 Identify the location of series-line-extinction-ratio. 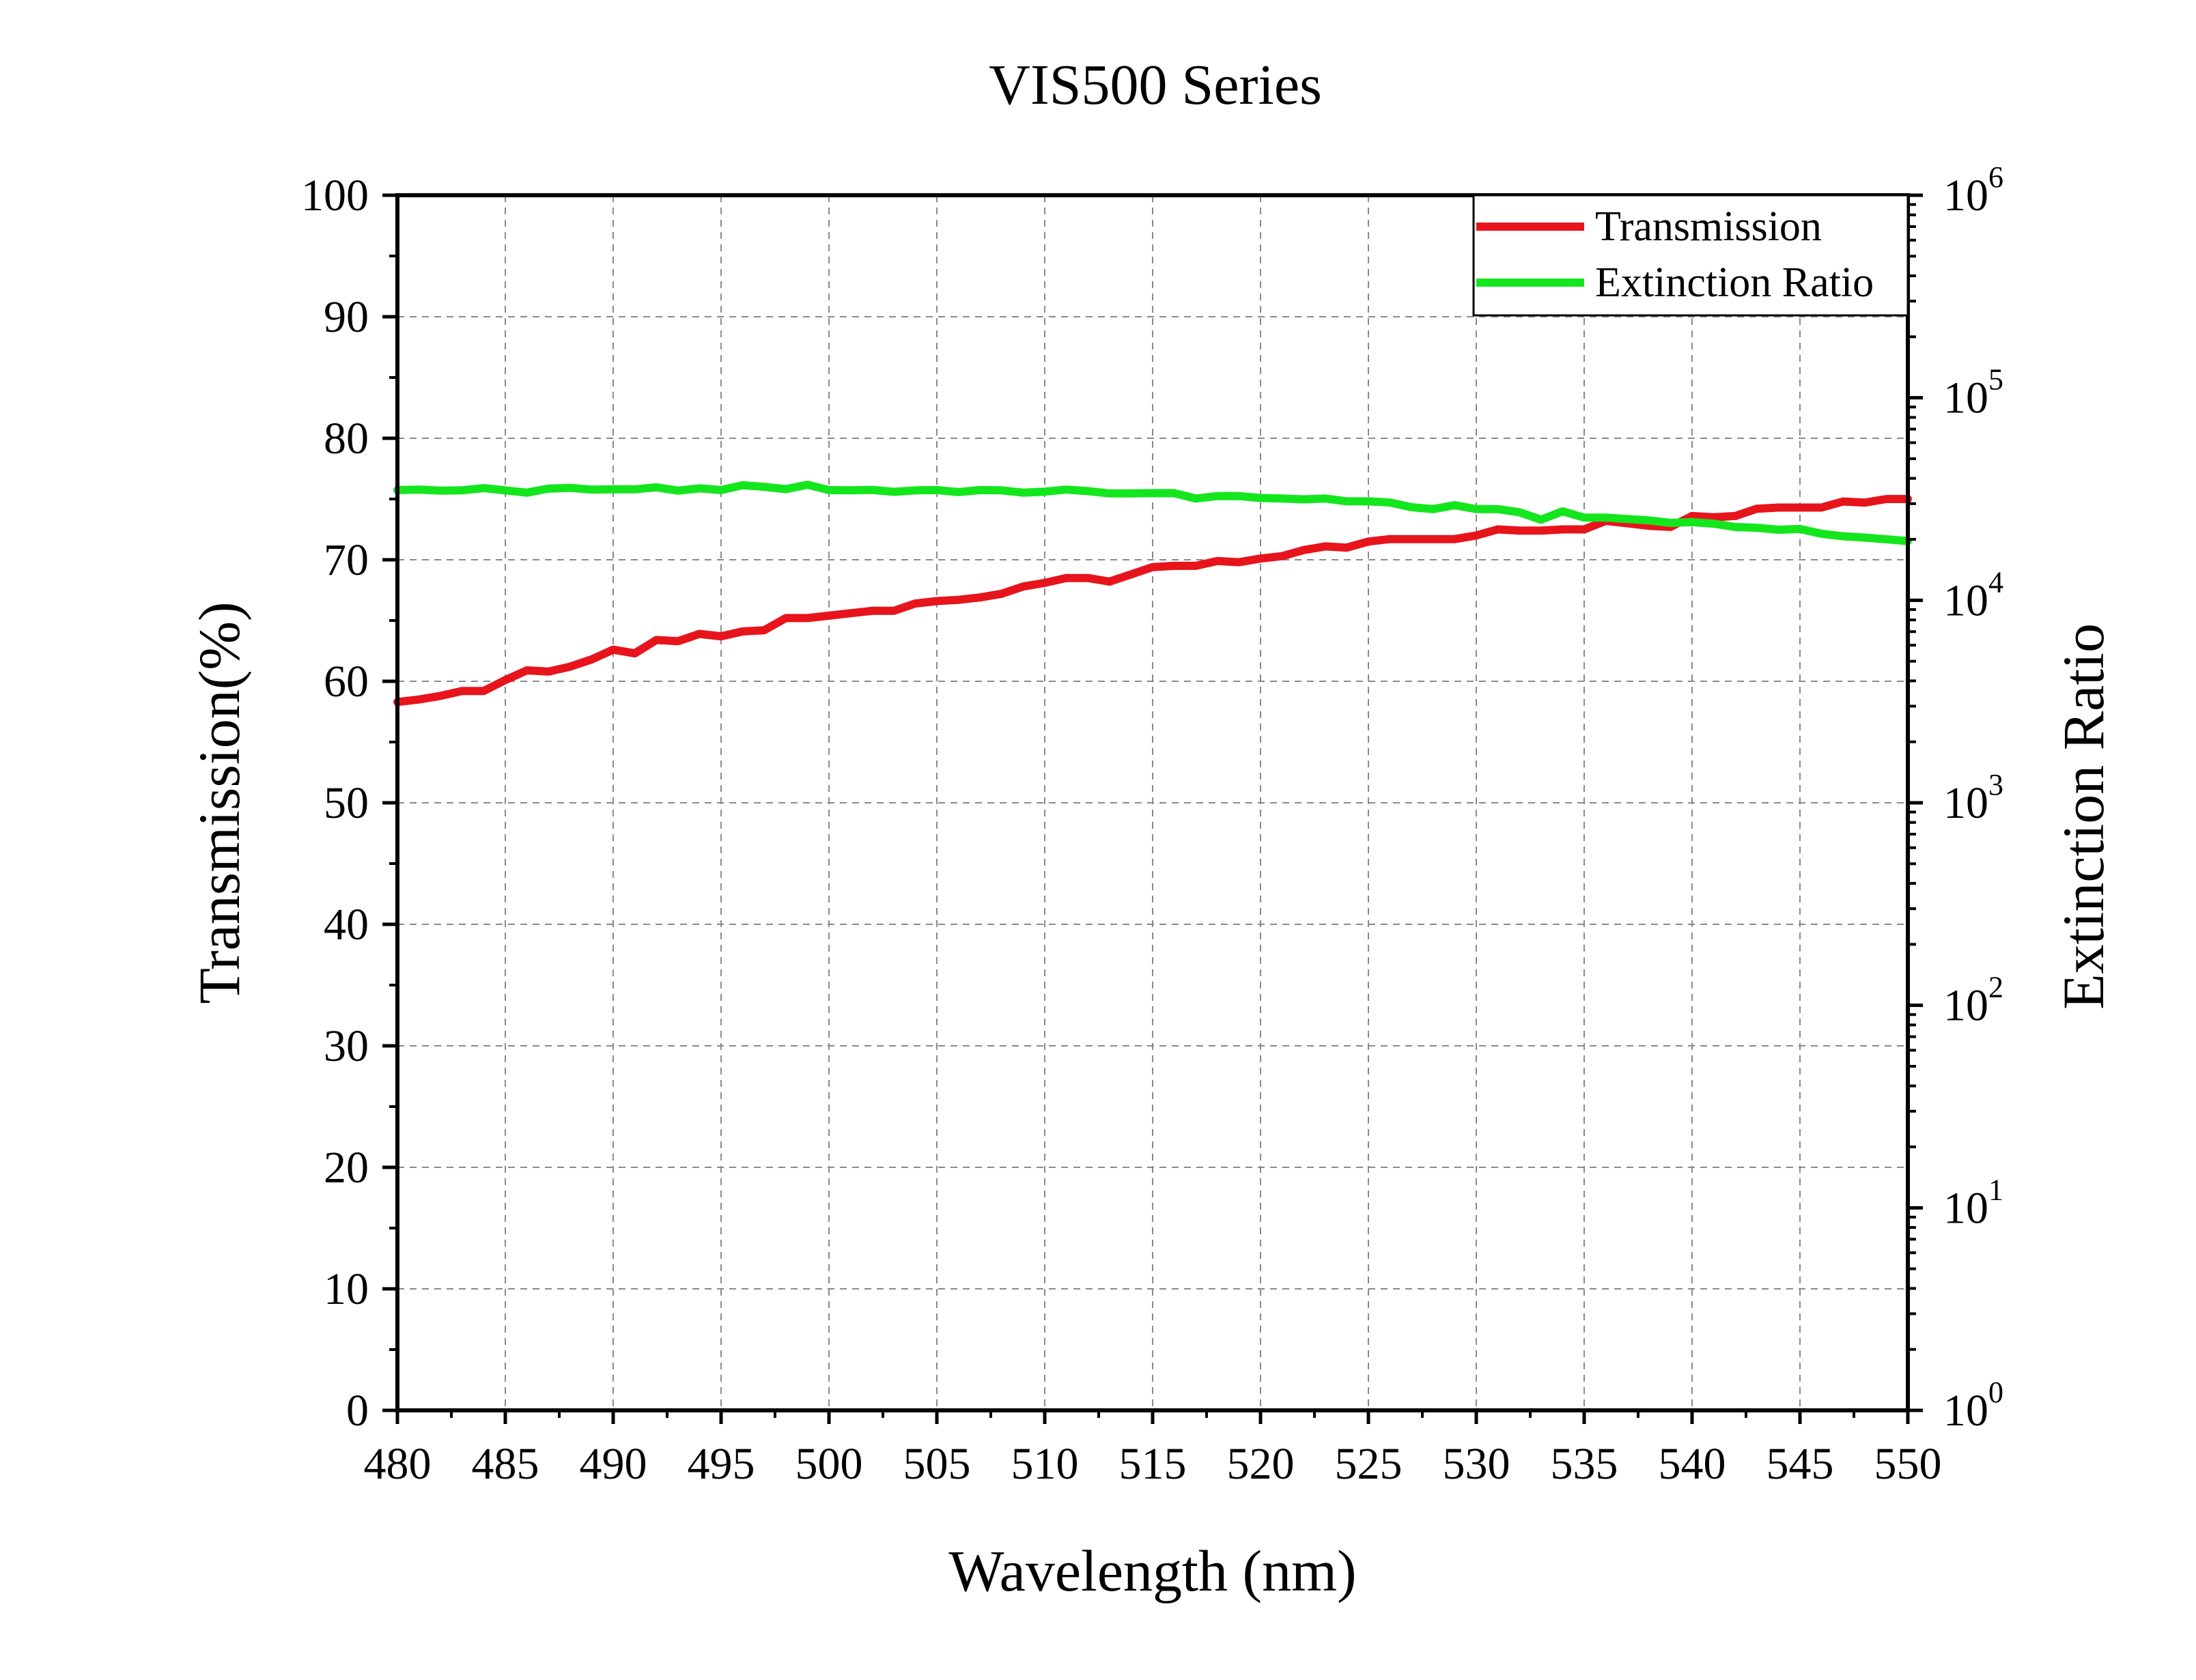
(1153, 513).